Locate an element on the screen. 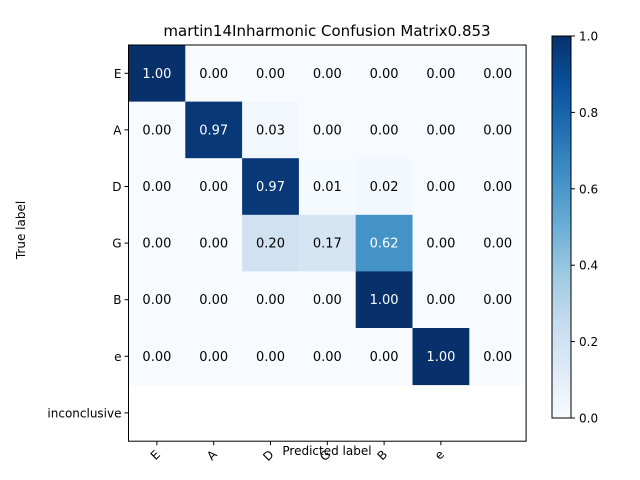 Image resolution: width=640 pixels, height=480 pixels. colorbar-tick-label: 1.0 is located at coordinates (588, 37).